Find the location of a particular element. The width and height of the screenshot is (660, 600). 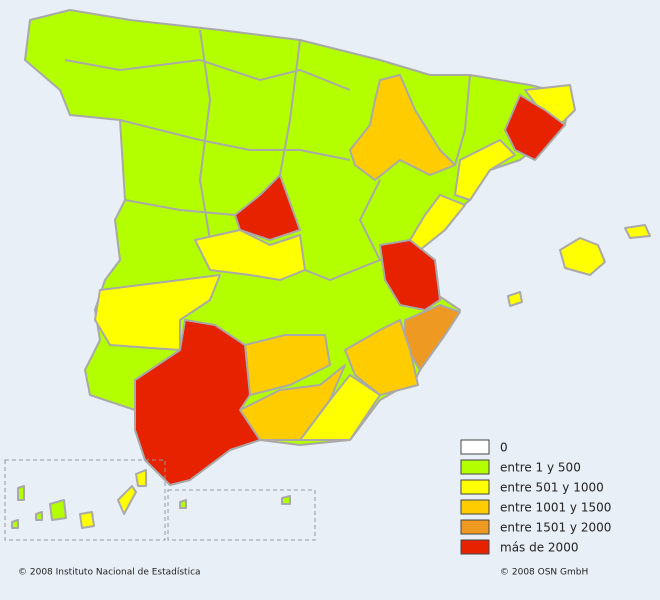

legend-label: entre 1501 y 2000 is located at coordinates (555, 528).